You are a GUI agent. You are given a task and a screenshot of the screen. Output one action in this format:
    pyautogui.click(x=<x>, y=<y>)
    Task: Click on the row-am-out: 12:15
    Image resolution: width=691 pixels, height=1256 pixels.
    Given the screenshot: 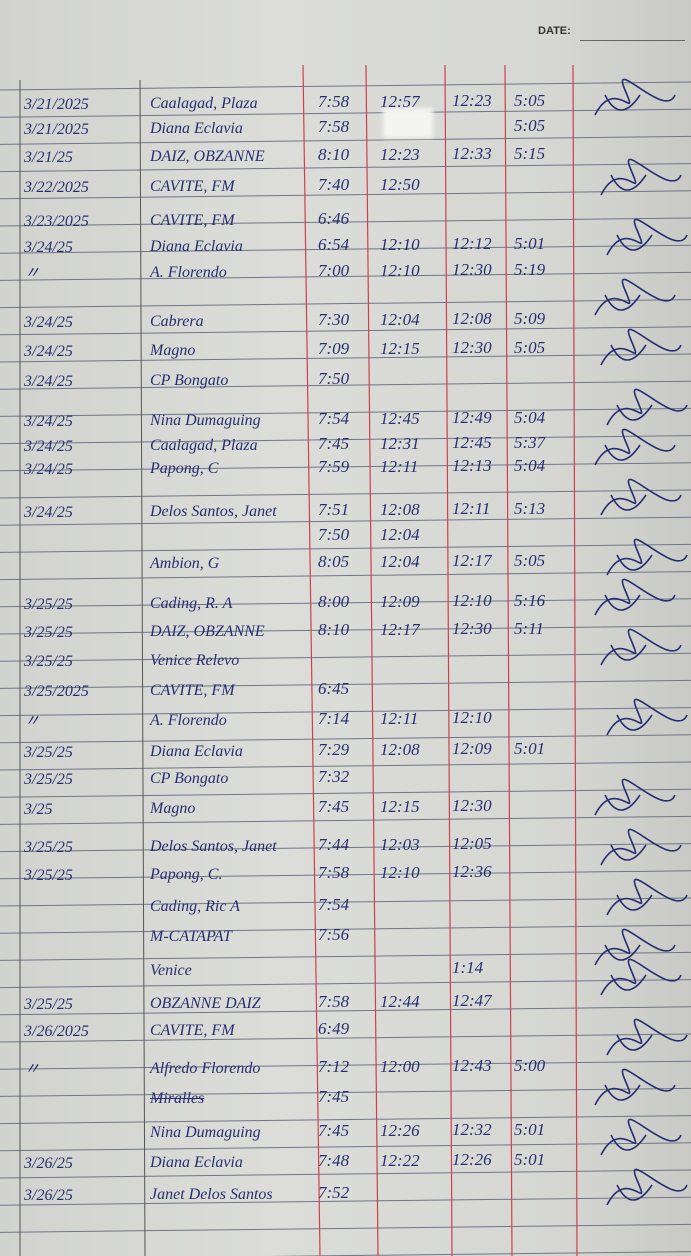 What is the action you would take?
    pyautogui.click(x=400, y=348)
    